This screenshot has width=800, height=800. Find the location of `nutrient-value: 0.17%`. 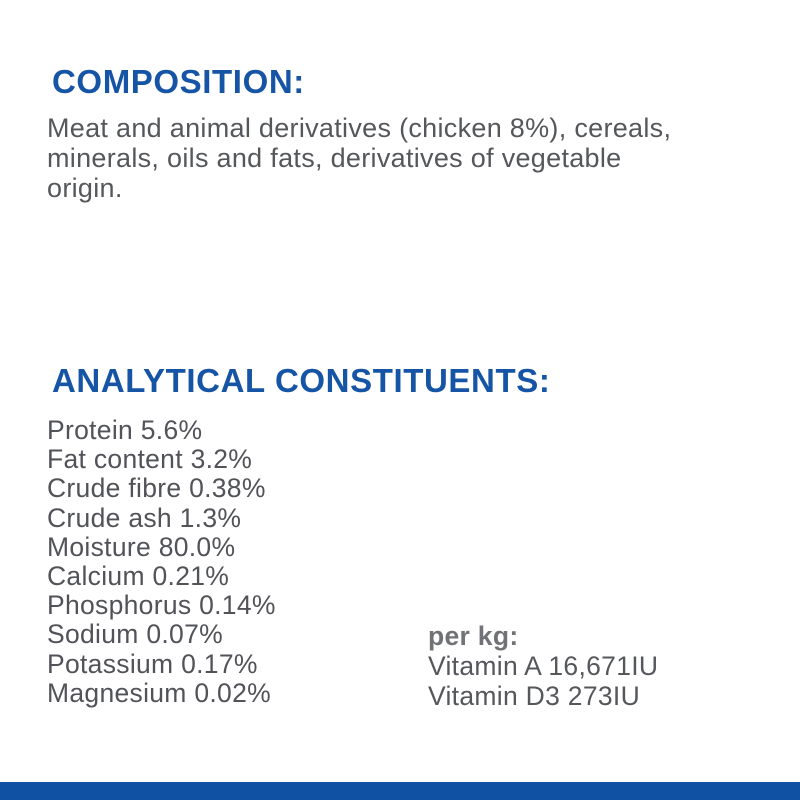

nutrient-value: 0.17% is located at coordinates (219, 663).